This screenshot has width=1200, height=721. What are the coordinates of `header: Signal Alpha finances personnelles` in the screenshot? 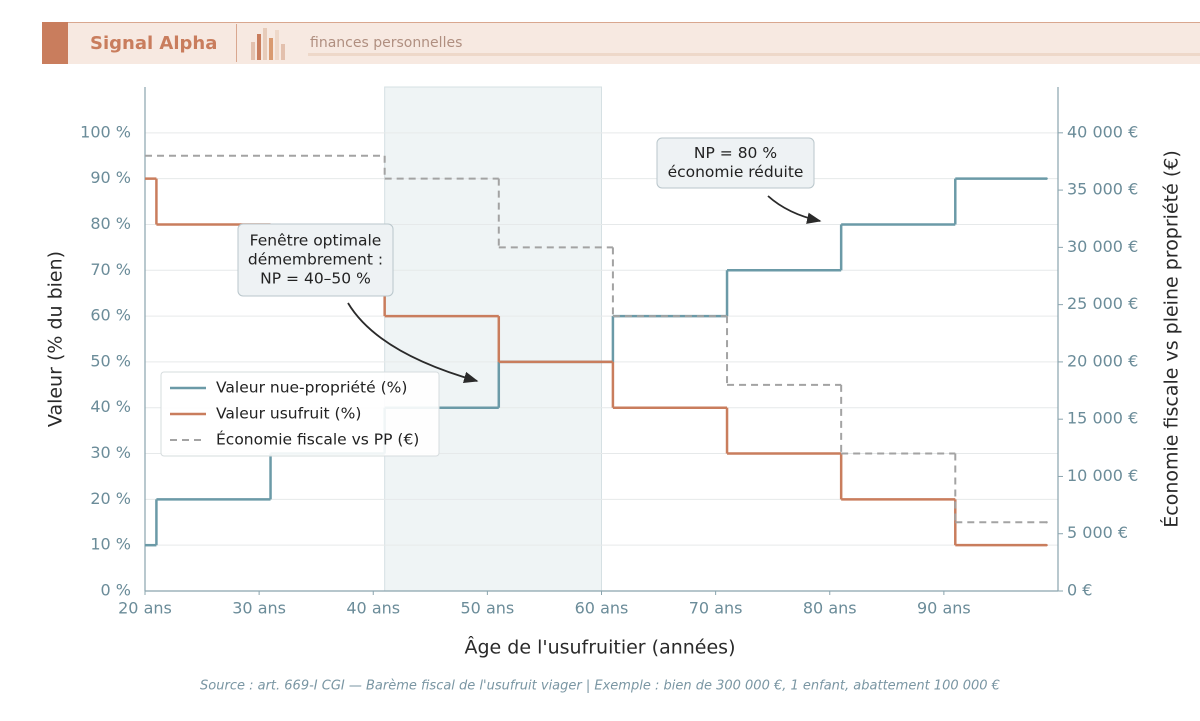 It's located at (621, 43).